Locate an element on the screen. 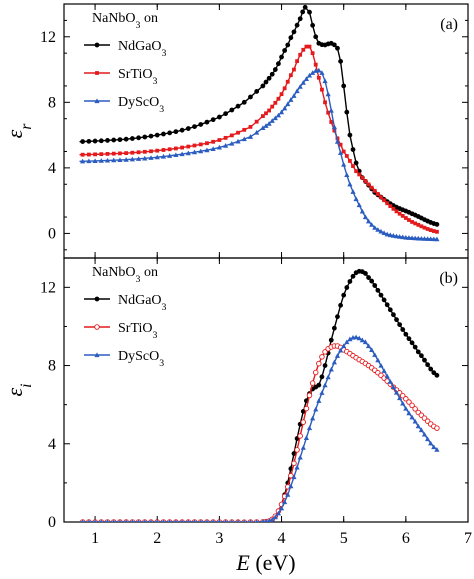 The width and height of the screenshot is (474, 579). legend-marker-b-srtio3 is located at coordinates (97, 327).